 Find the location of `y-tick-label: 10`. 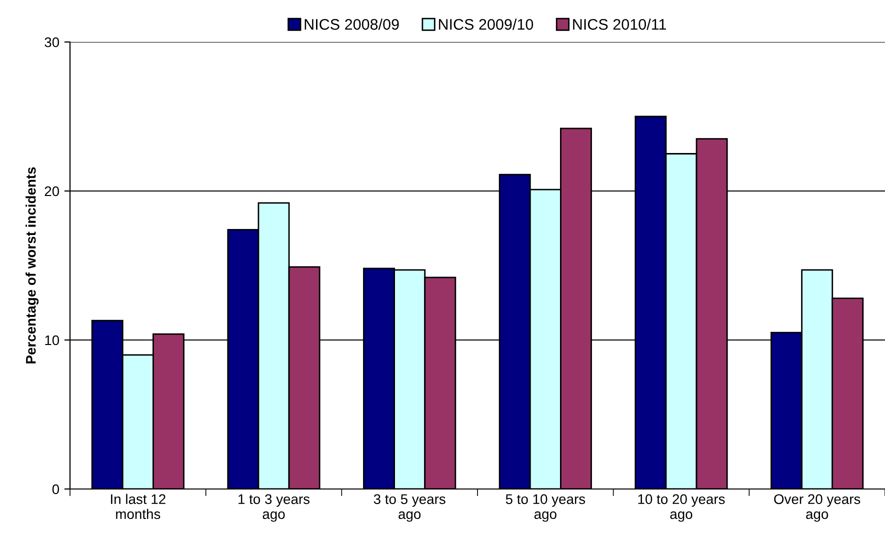

y-tick-label: 10 is located at coordinates (52, 340).